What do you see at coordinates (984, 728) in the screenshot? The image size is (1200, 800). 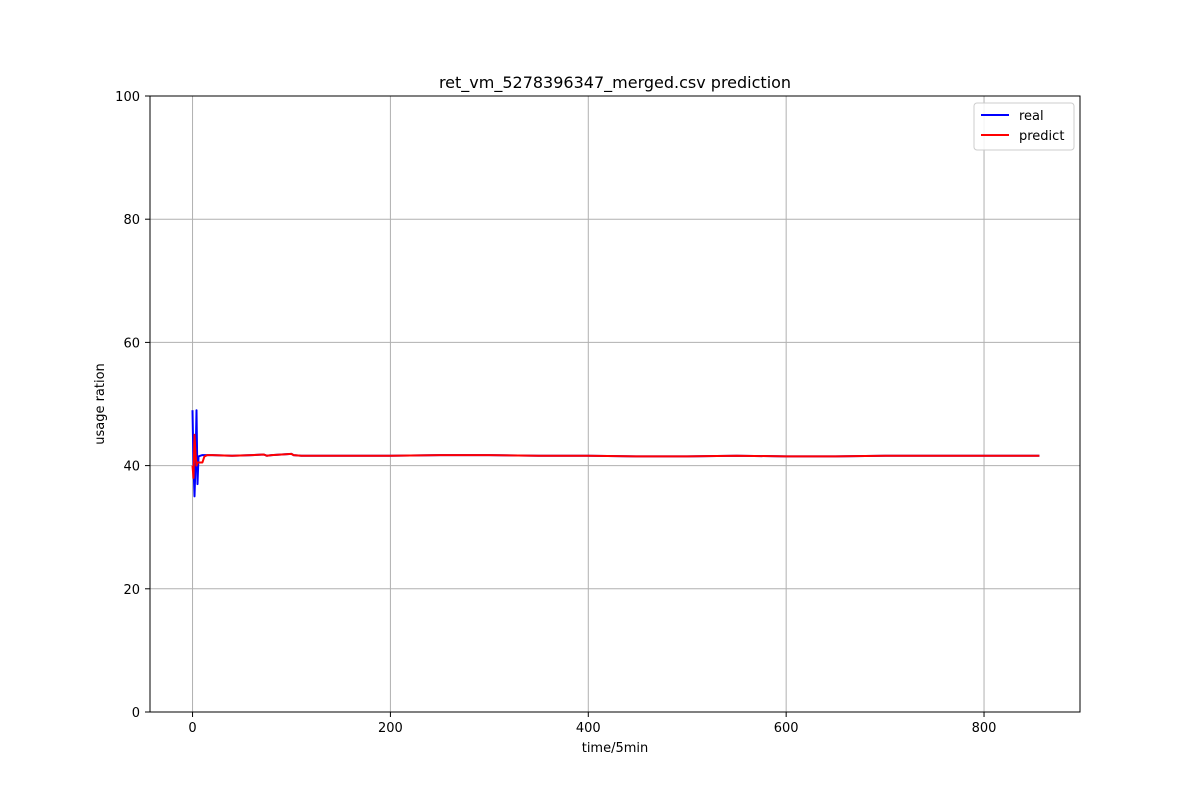 I see `x-tick-label: 800` at bounding box center [984, 728].